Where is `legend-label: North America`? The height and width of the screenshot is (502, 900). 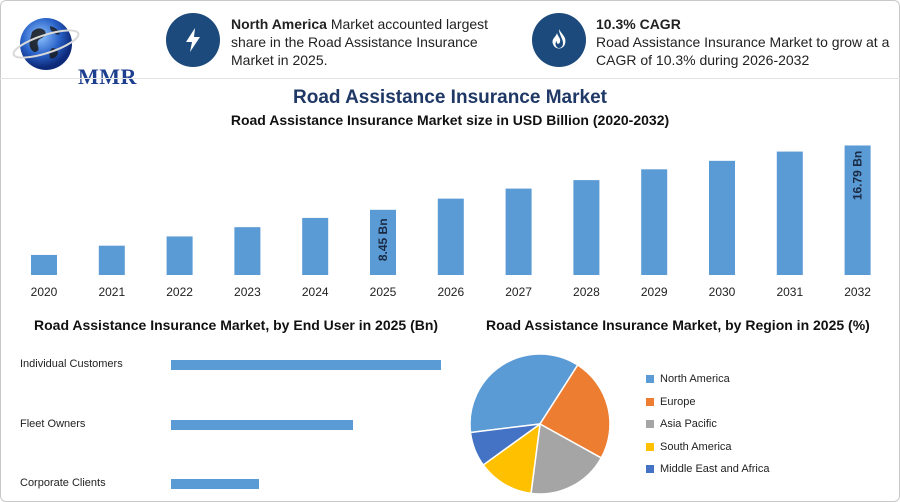
legend-label: North America is located at coordinates (695, 379).